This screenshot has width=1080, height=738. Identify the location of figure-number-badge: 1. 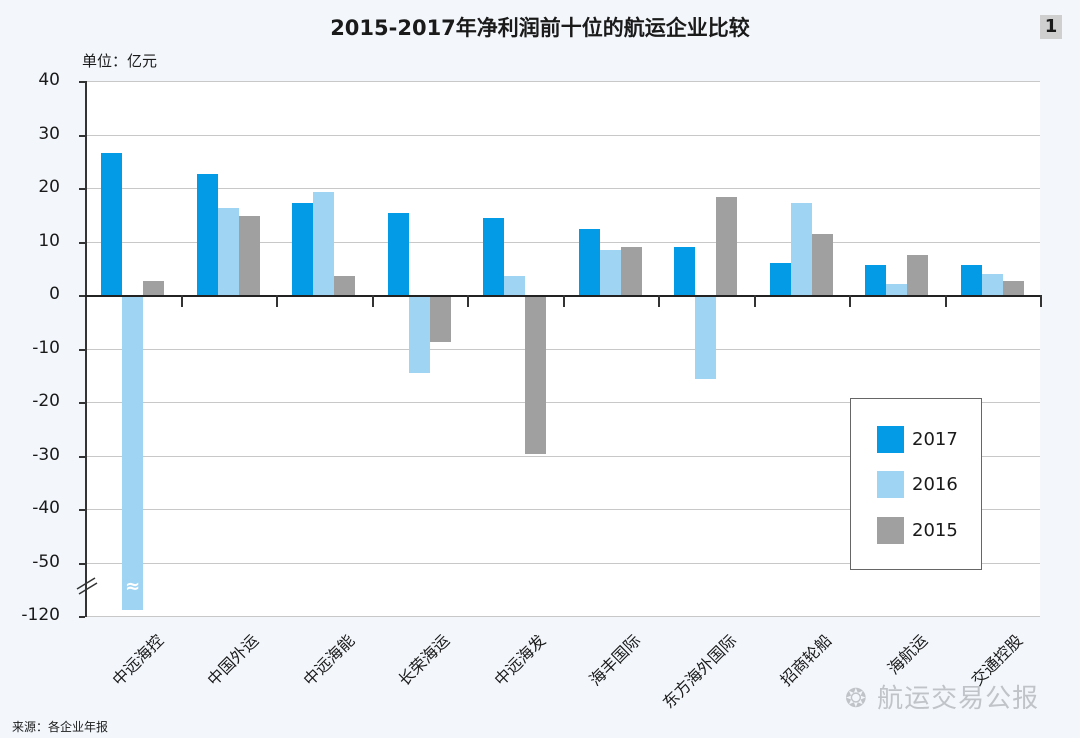
(1051, 27).